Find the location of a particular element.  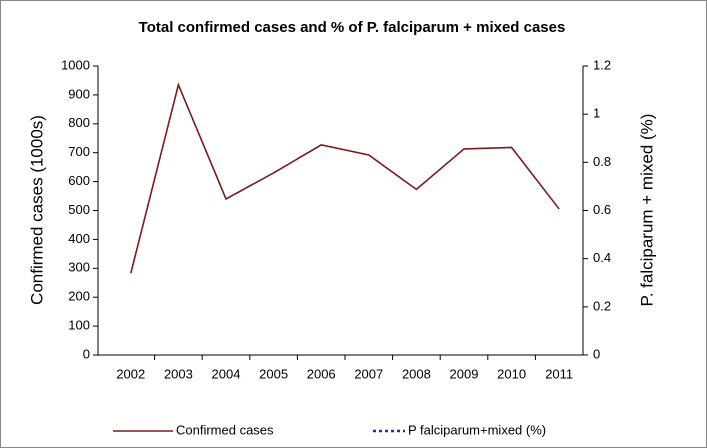

x-tick-label: 2005 is located at coordinates (273, 373).